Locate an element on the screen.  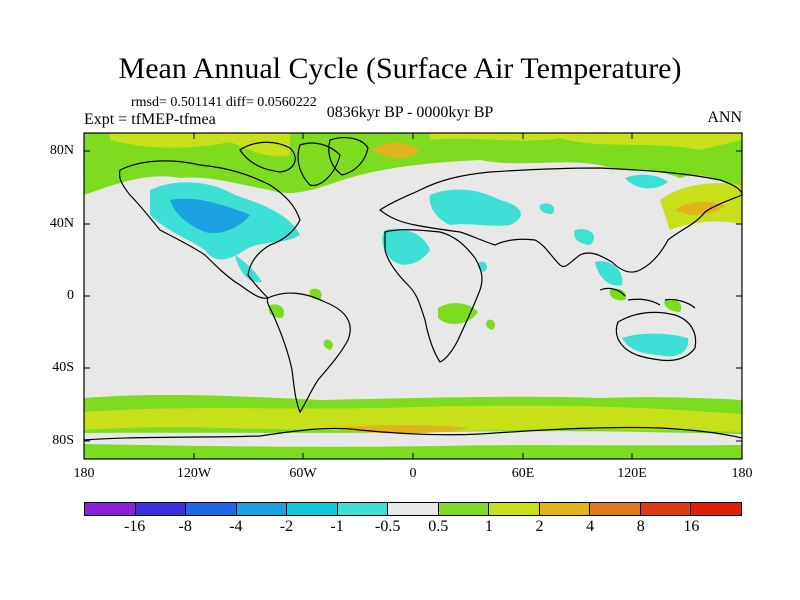
lat-label-40s: 40S is located at coordinates (63, 367).